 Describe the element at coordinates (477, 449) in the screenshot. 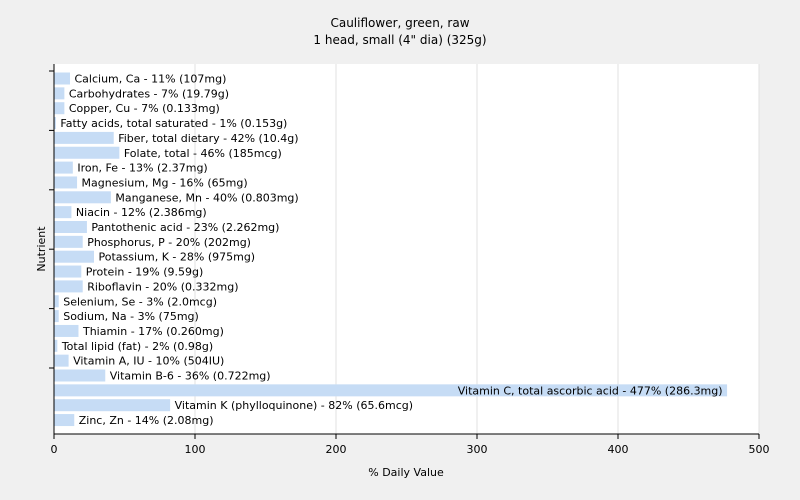

I see `x-tick-label: 300` at that location.